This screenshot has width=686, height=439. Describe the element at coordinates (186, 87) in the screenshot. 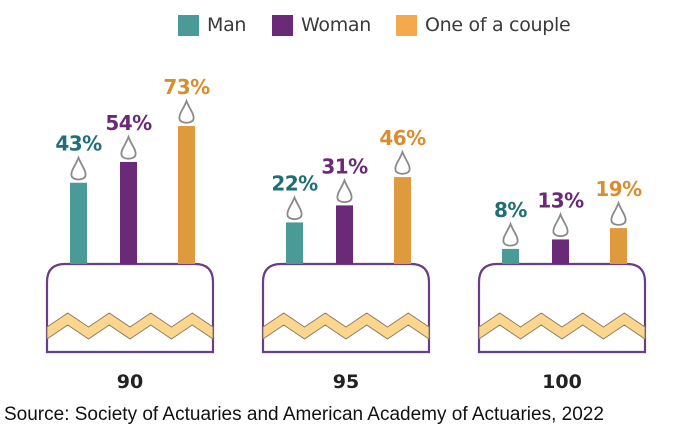

I see `data-label-one-of-a-couple-age-90: 73%` at that location.